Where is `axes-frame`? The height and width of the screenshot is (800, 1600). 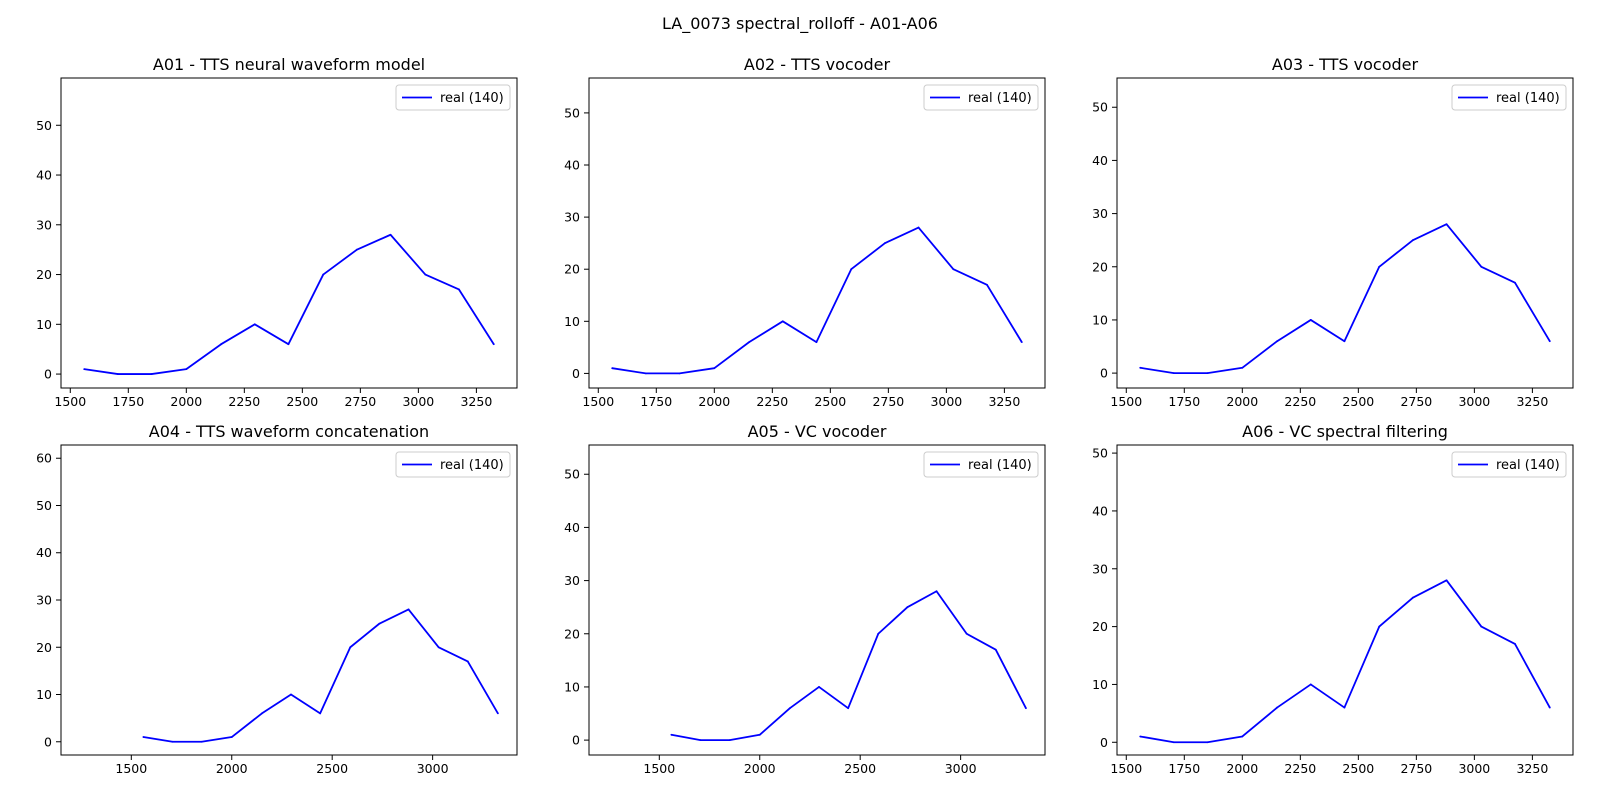
axes-frame is located at coordinates (817, 600).